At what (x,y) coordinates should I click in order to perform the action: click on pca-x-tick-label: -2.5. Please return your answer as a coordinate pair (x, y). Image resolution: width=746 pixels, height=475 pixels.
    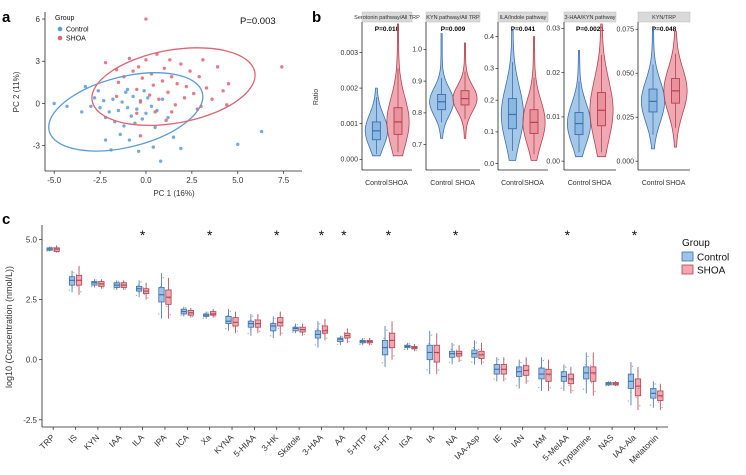
    Looking at the image, I should click on (100, 180).